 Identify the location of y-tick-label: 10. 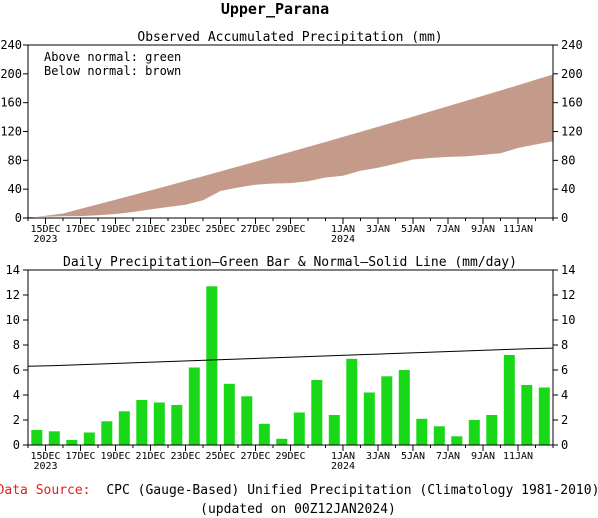
(13, 320).